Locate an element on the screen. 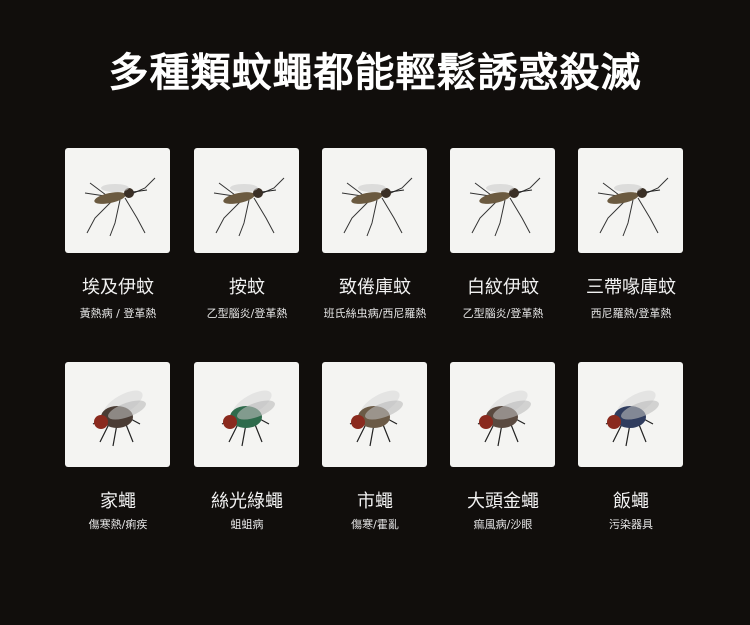 This screenshot has width=750, height=625. insect-name: 埃及伊蚊 is located at coordinates (118, 287).